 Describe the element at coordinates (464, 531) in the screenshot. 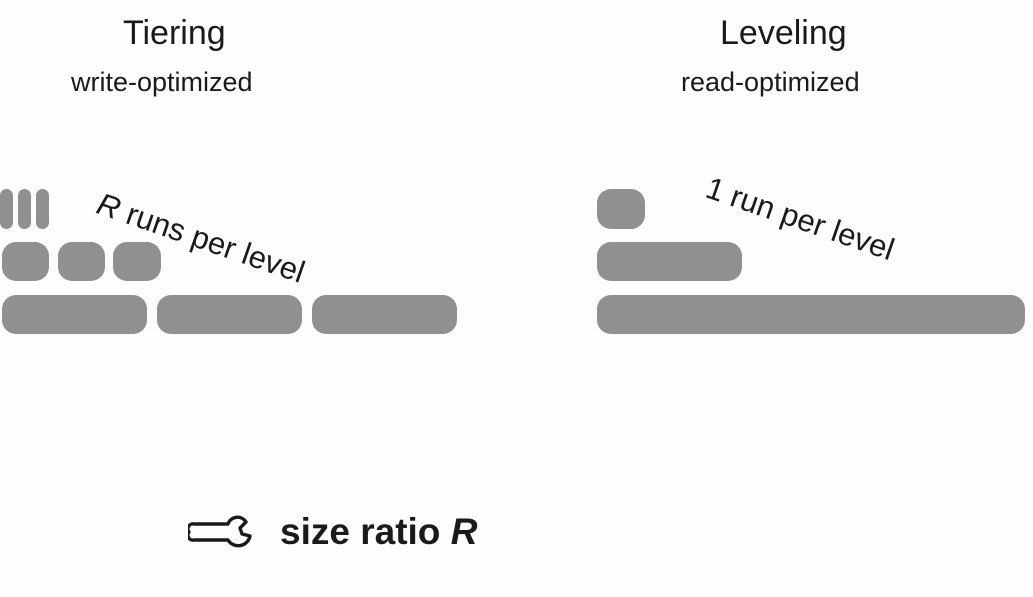

I see `size-ratio-var: R` at that location.